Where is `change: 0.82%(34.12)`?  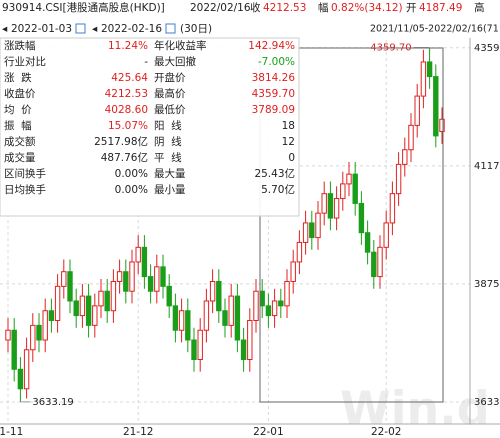
change: 0.82%(34.12) is located at coordinates (367, 8).